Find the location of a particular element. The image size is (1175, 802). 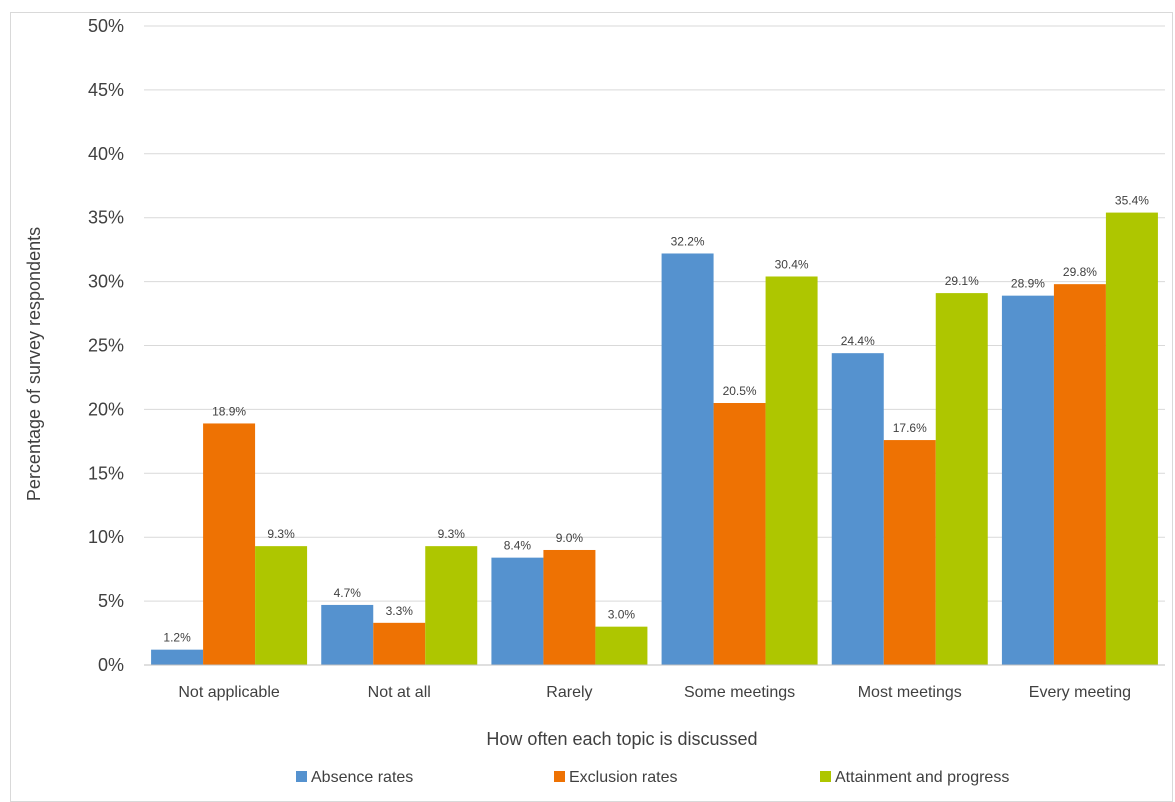

x-category-label: Not applicable is located at coordinates (229, 692).